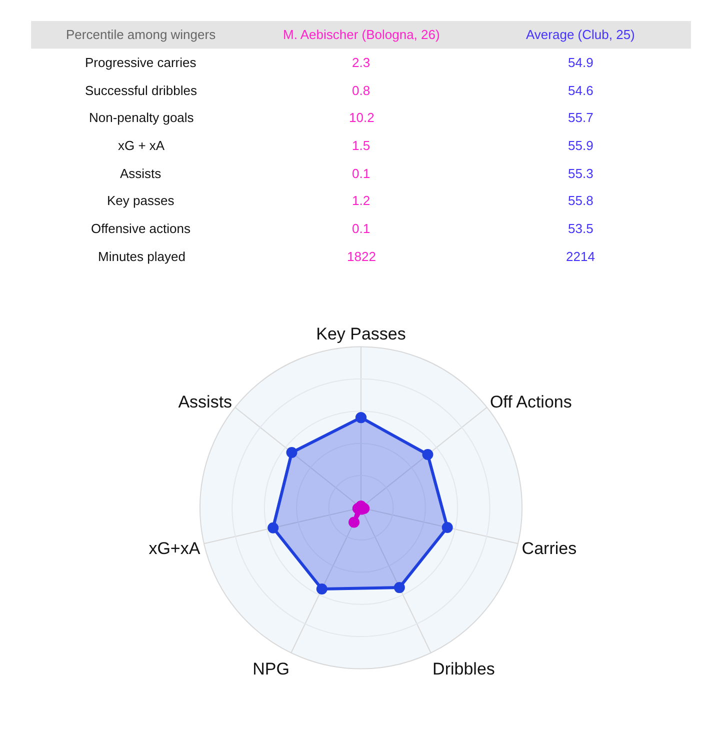 This screenshot has height=752, width=722. What do you see at coordinates (141, 200) in the screenshot?
I see `category-label: Key passes` at bounding box center [141, 200].